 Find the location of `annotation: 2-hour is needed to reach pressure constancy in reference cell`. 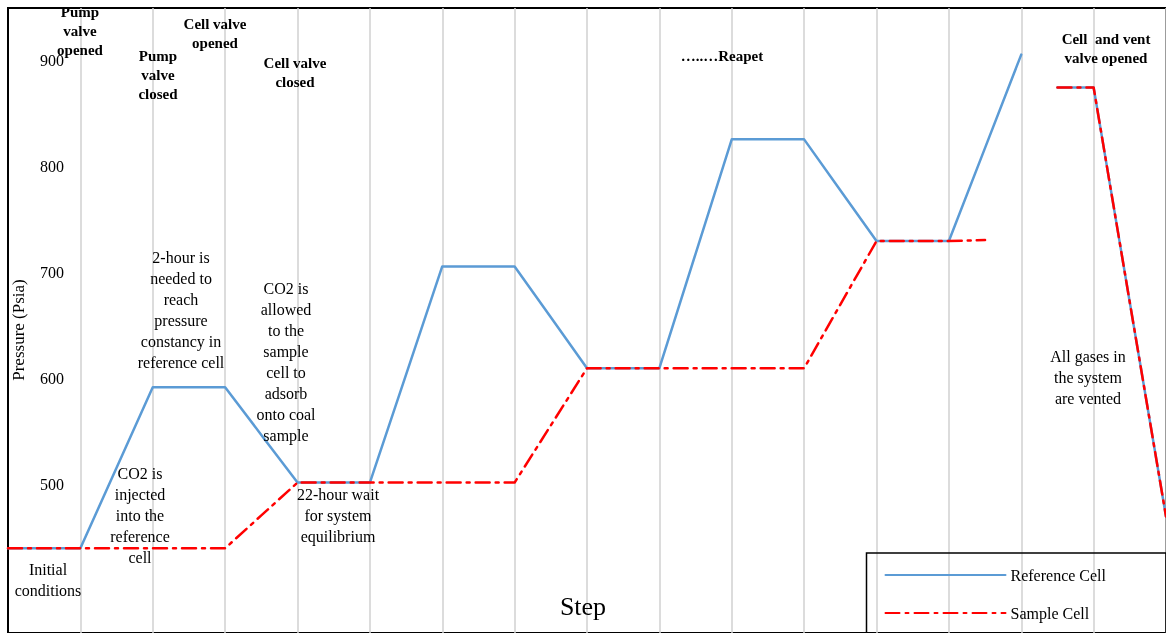

annotation: 2-hour is needed to reach pressure constancy in reference cell is located at coordinates (181, 310).